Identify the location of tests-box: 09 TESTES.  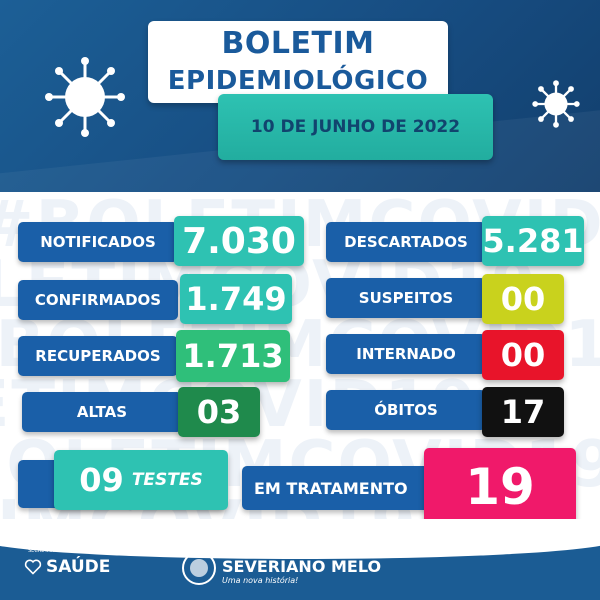
(141, 480).